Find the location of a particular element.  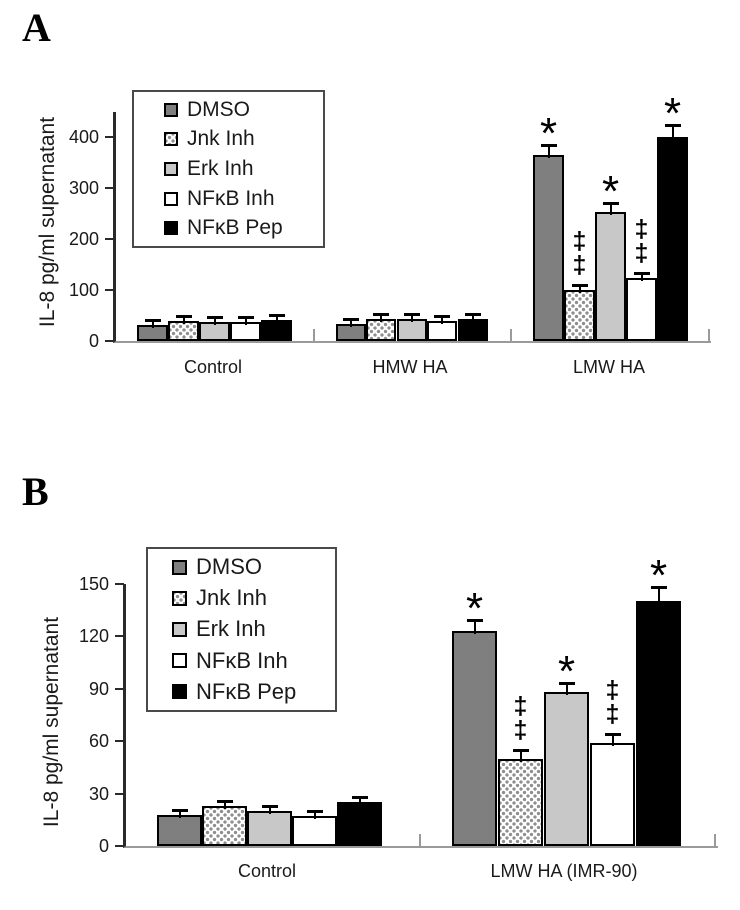

legend-item: DMSO is located at coordinates (243, 110).